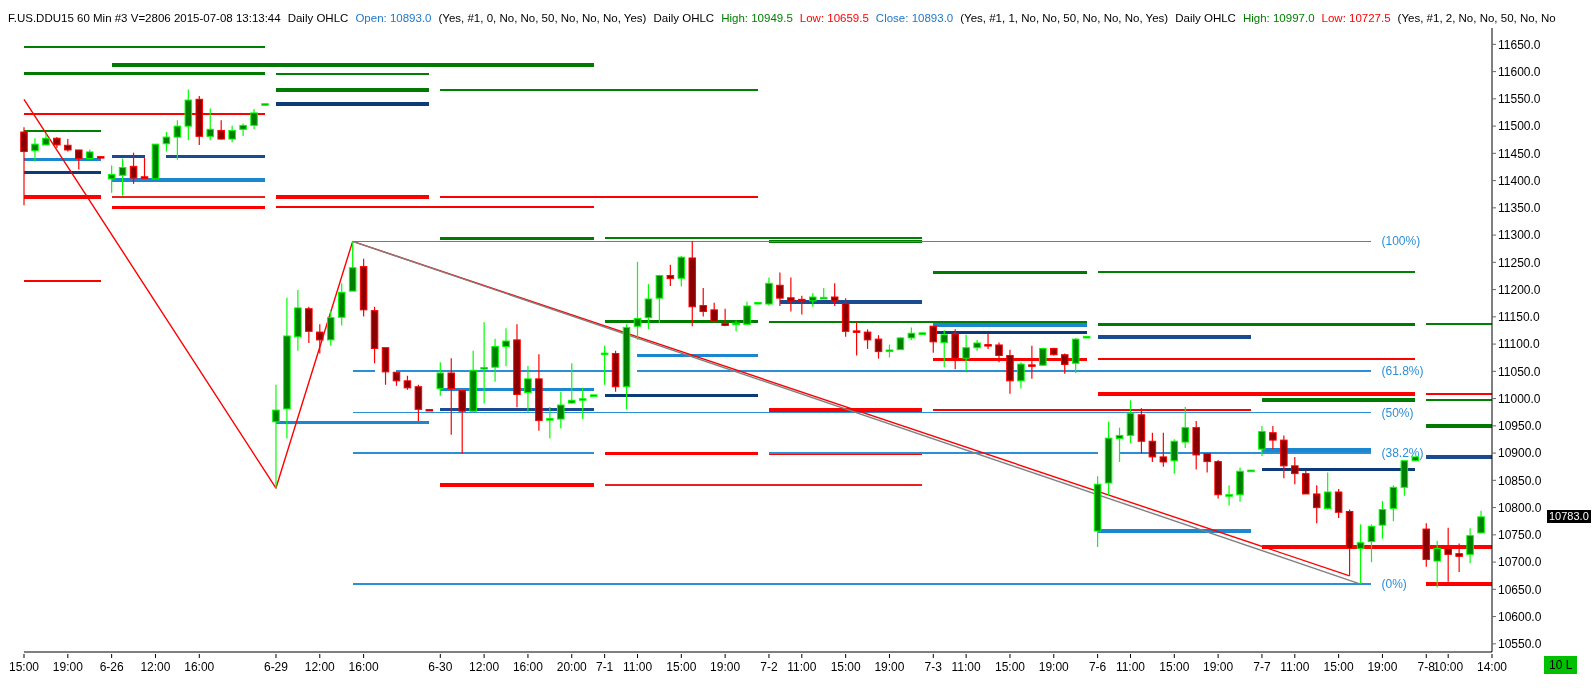 This screenshot has height=688, width=1596. Describe the element at coordinates (834, 18) in the screenshot. I see `text: Low: 10659.5` at that location.